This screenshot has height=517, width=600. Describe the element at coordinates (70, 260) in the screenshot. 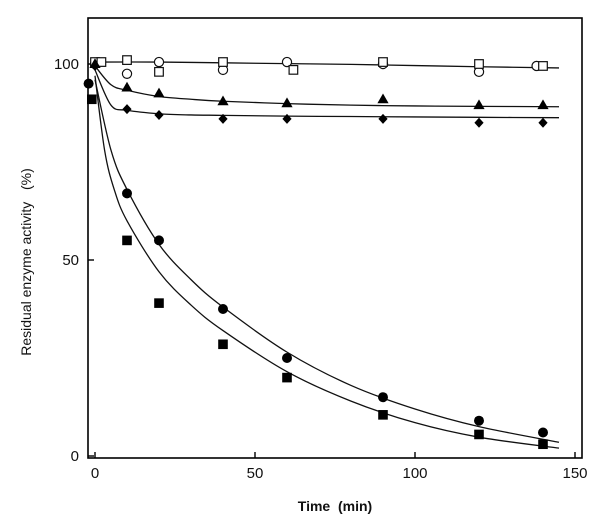

I see `y-tick-label: 50` at that location.